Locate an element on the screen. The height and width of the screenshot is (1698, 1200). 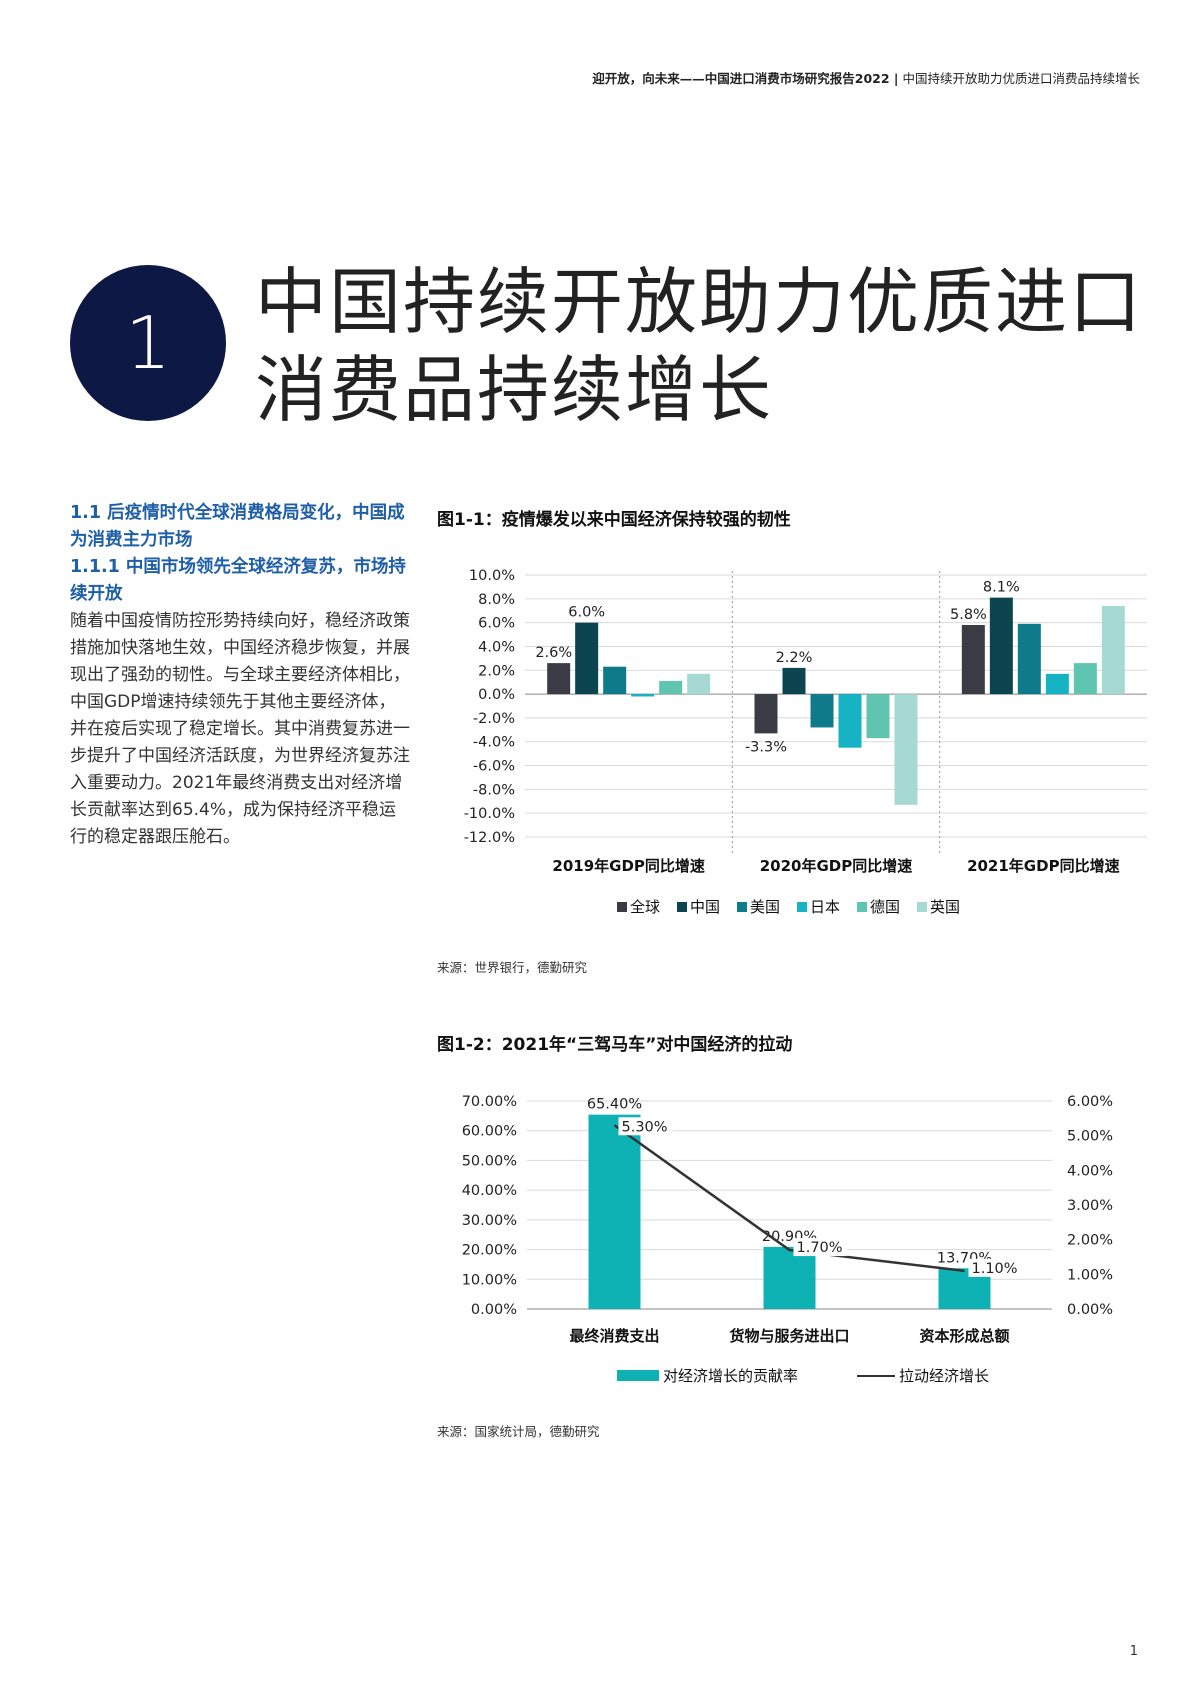
line-data-label: 1.10% is located at coordinates (995, 1269).